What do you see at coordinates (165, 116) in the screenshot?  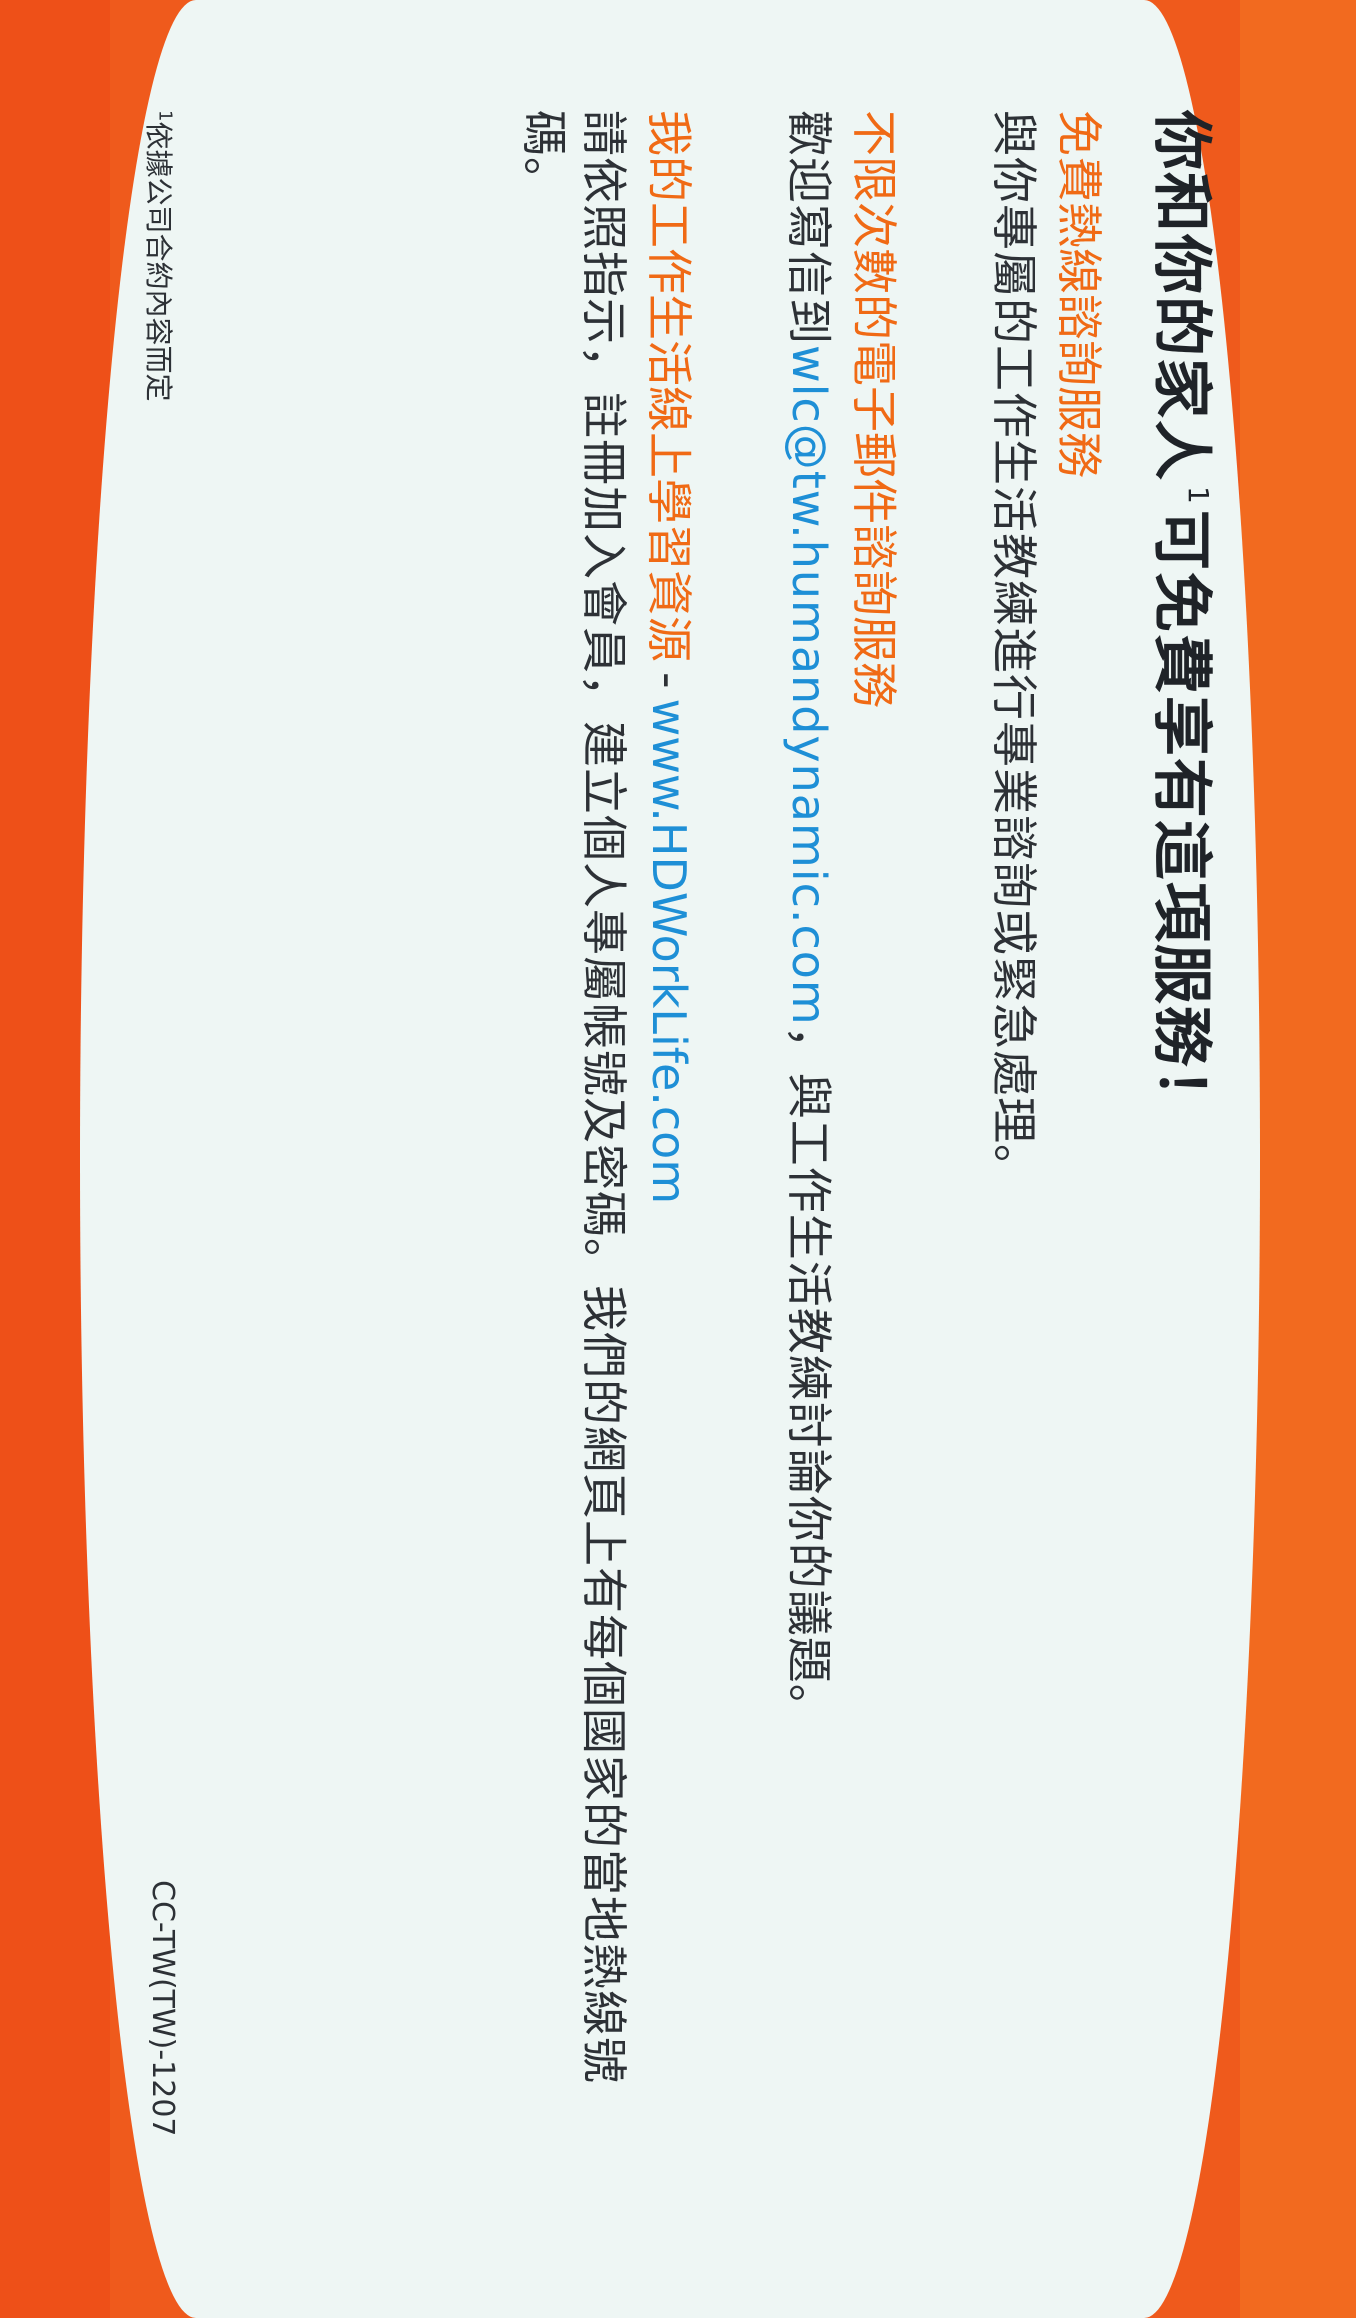 I see `footnote-marker: 1` at bounding box center [165, 116].